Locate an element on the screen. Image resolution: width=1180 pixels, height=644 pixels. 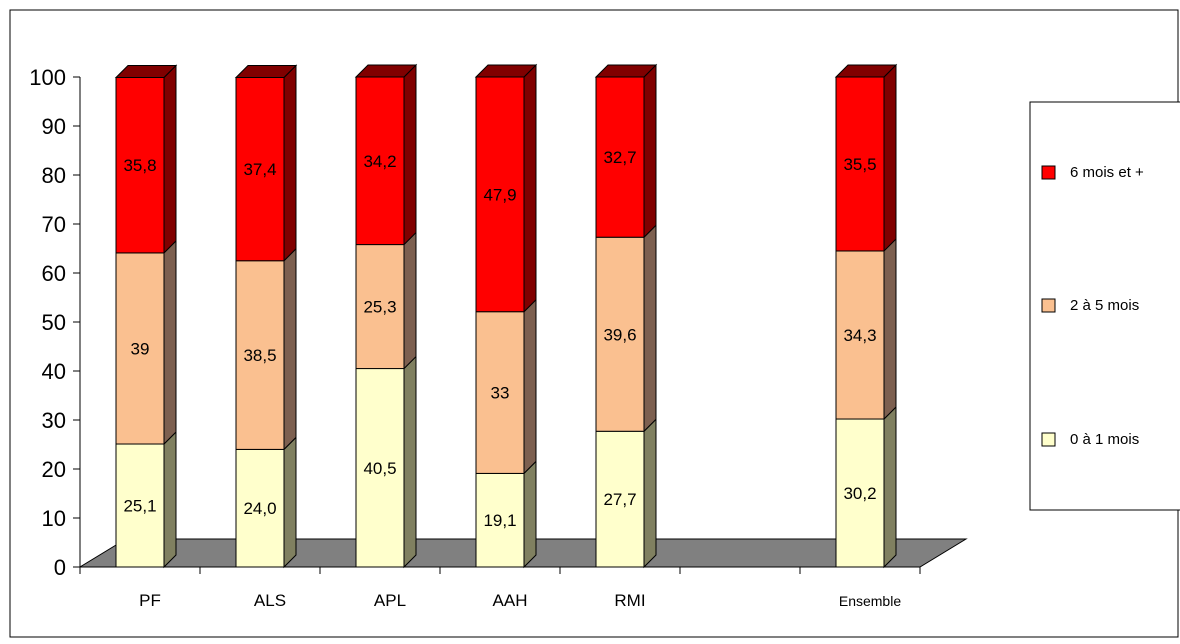
data-label: 35,5 is located at coordinates (859, 164).